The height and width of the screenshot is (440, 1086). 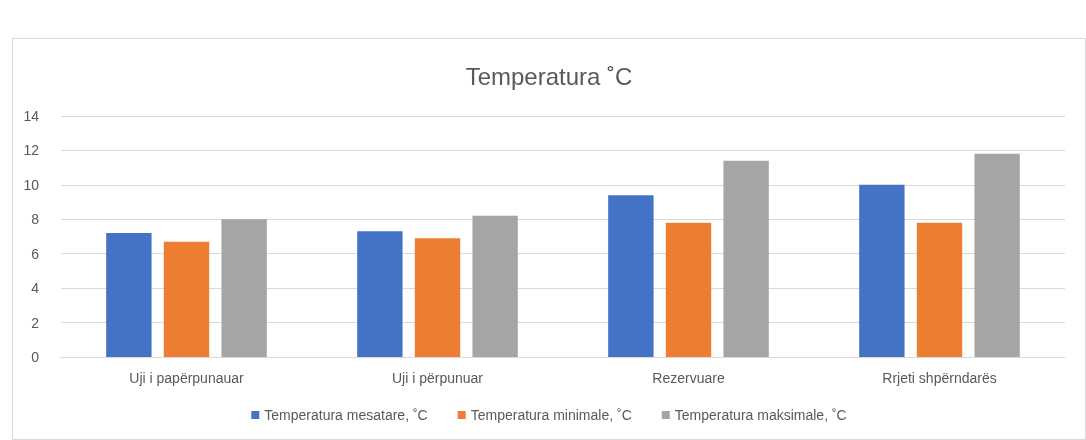 What do you see at coordinates (760, 415) in the screenshot?
I see `legend-label: Temperatura maksimale, ˚C` at bounding box center [760, 415].